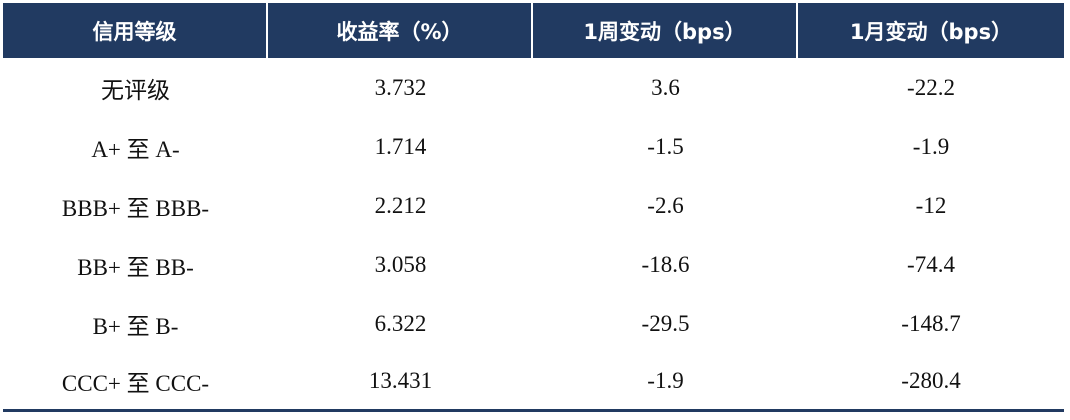 Image resolution: width=1070 pixels, height=420 pixels. I want to click on table-row: 无评级 3.732 3.6 -22.2, so click(533, 87).